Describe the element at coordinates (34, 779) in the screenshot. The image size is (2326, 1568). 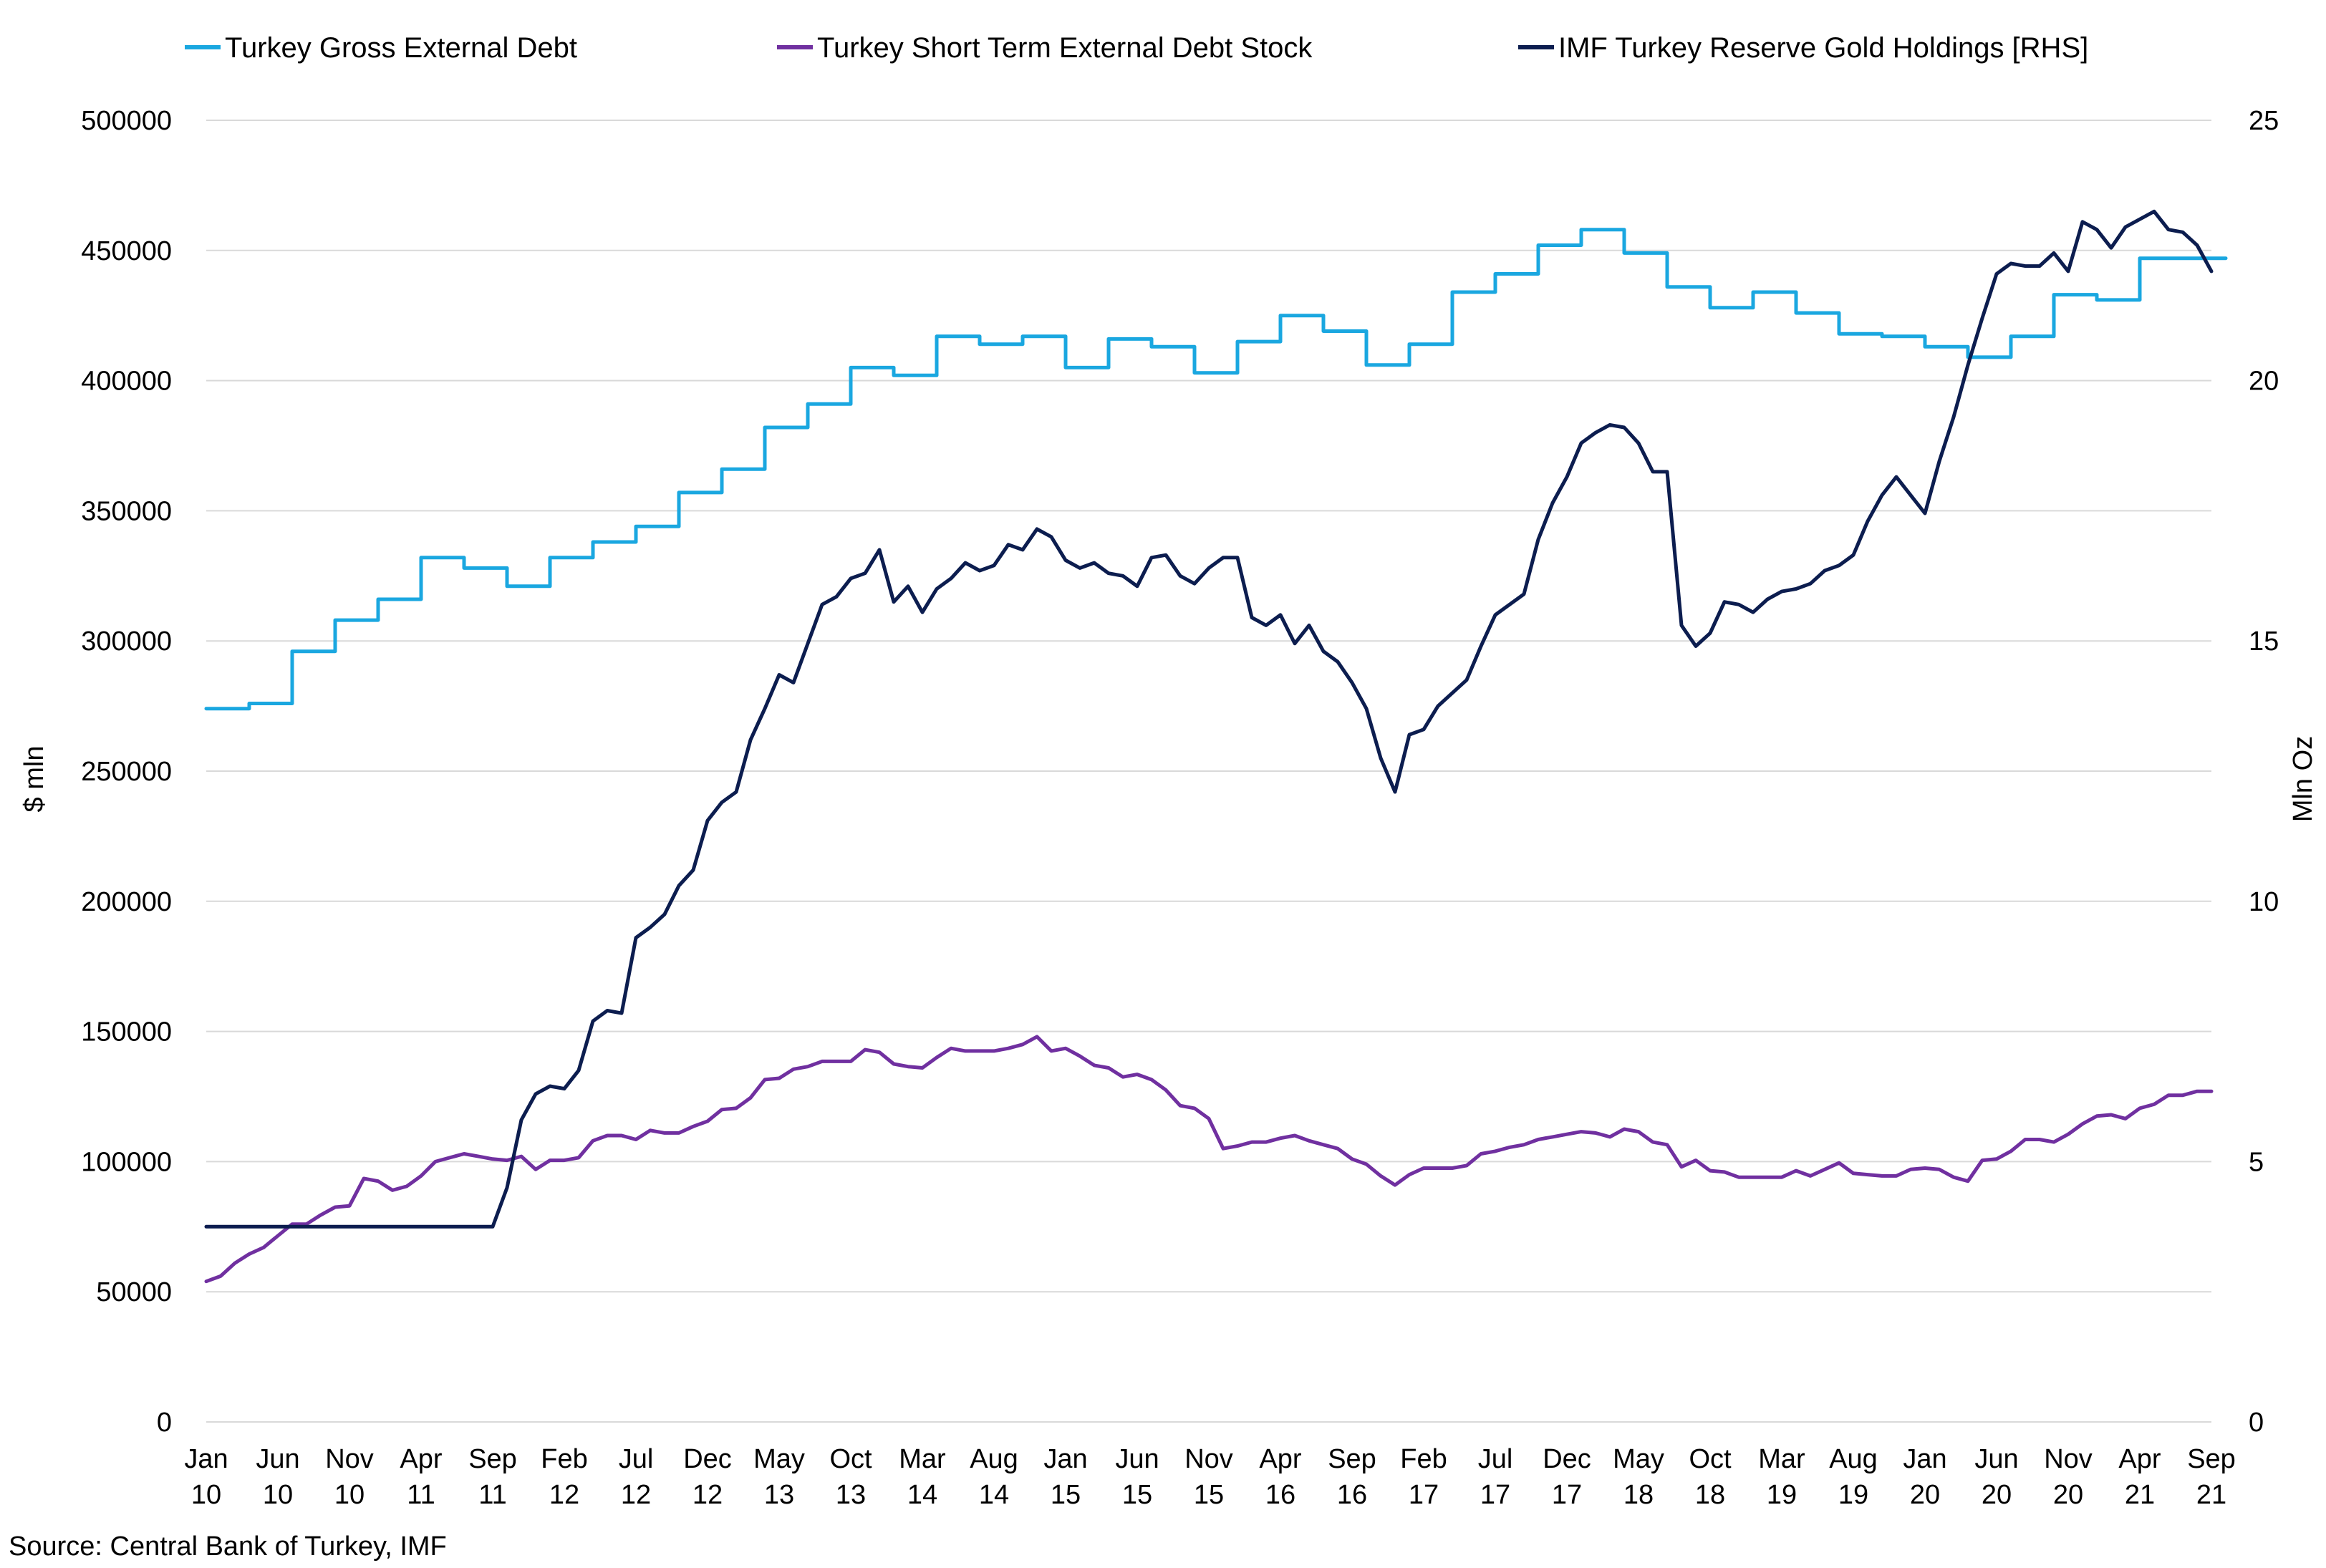
I see `y-axis-left-label: $ mln` at that location.